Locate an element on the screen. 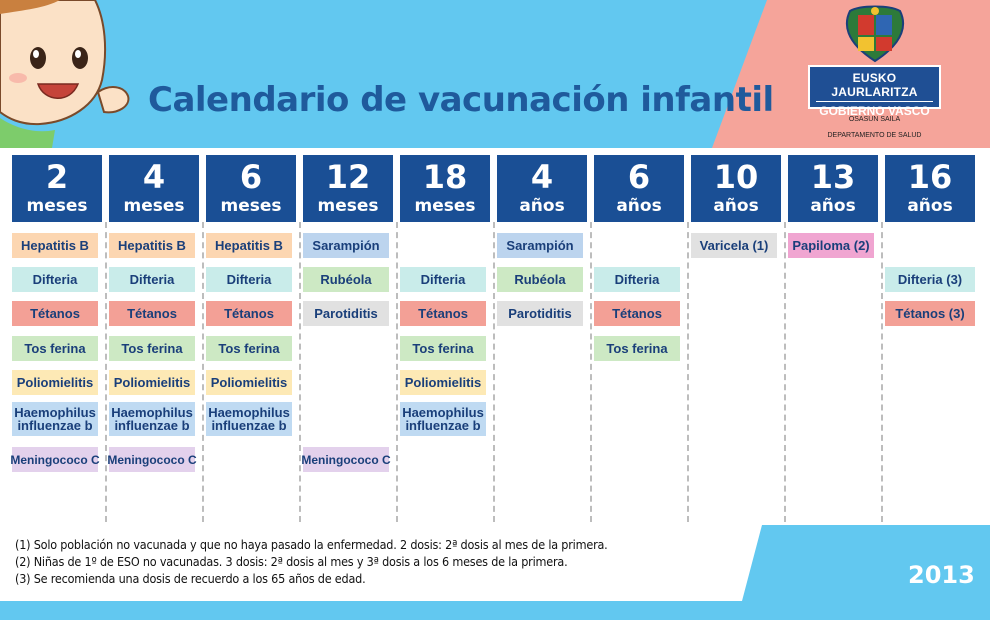  column-header: 18 meses is located at coordinates (445, 188).